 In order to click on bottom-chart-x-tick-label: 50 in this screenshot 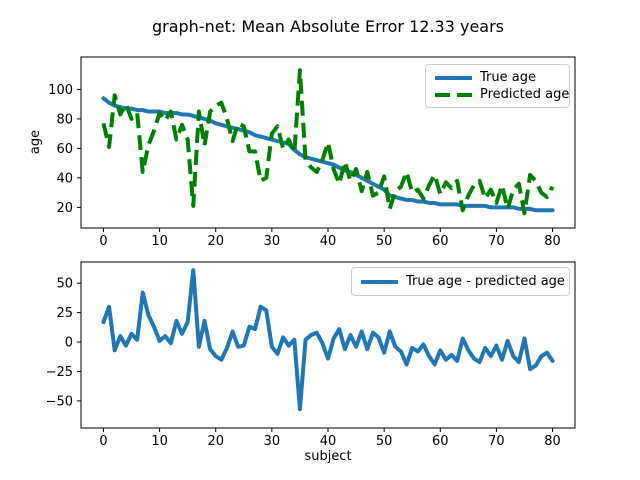, I will do `click(384, 441)`.